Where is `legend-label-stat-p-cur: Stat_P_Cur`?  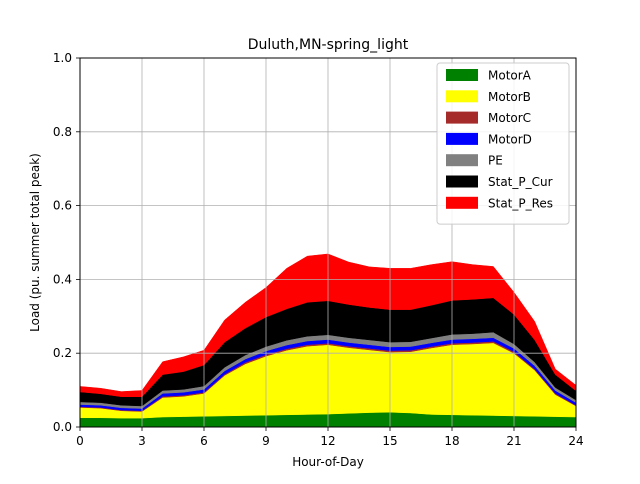
legend-label-stat-p-cur: Stat_P_Cur is located at coordinates (520, 182).